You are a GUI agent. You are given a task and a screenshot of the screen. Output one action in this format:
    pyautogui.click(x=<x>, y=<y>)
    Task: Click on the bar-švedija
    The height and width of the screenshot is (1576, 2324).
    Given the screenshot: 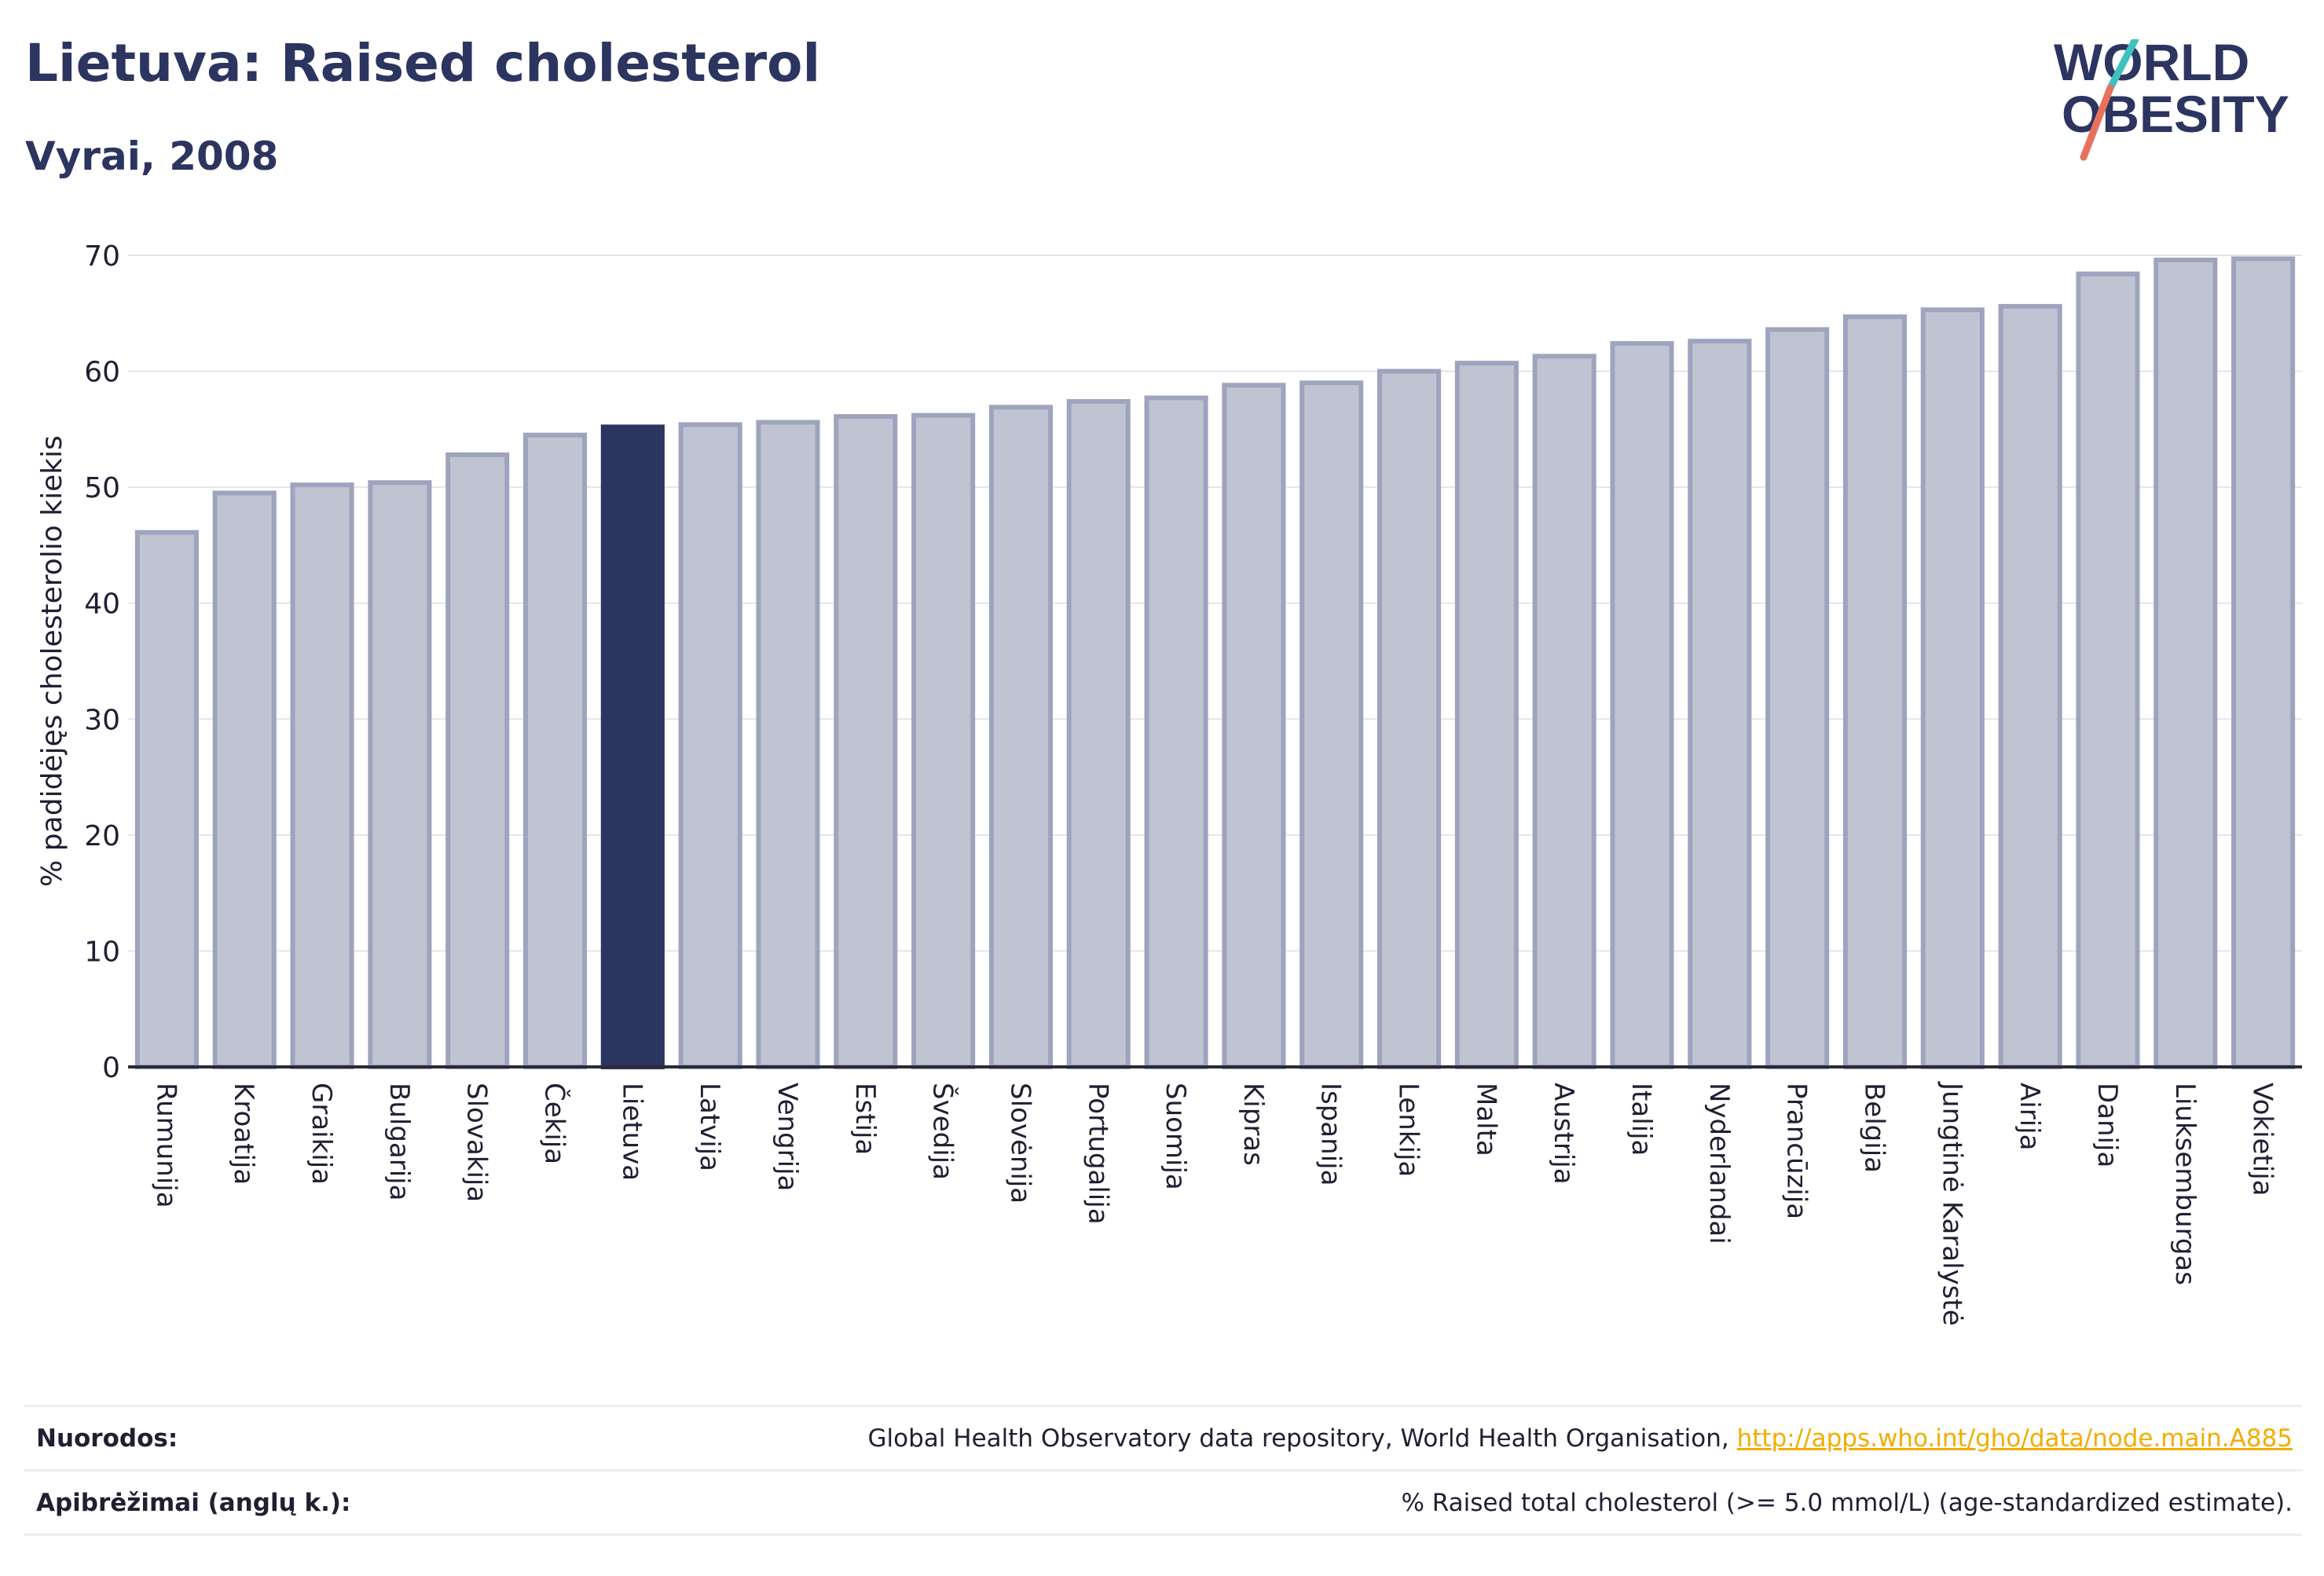 What is the action you would take?
    pyautogui.click(x=943, y=740)
    